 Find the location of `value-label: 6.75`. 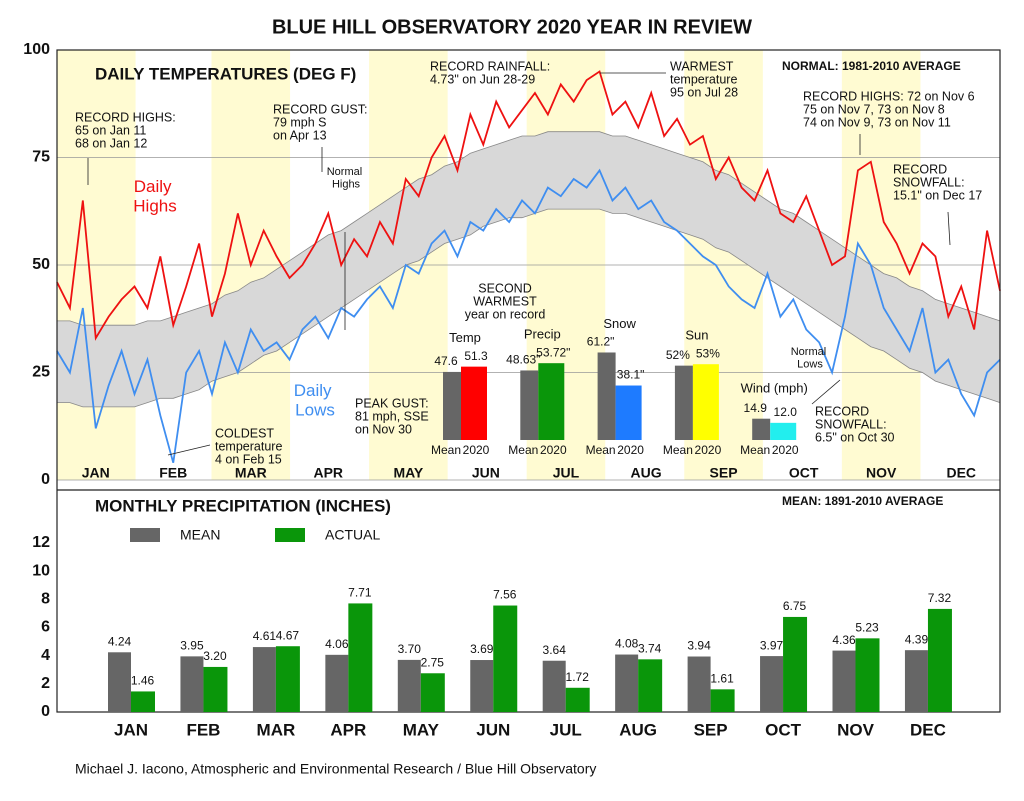

value-label: 6.75 is located at coordinates (795, 606).